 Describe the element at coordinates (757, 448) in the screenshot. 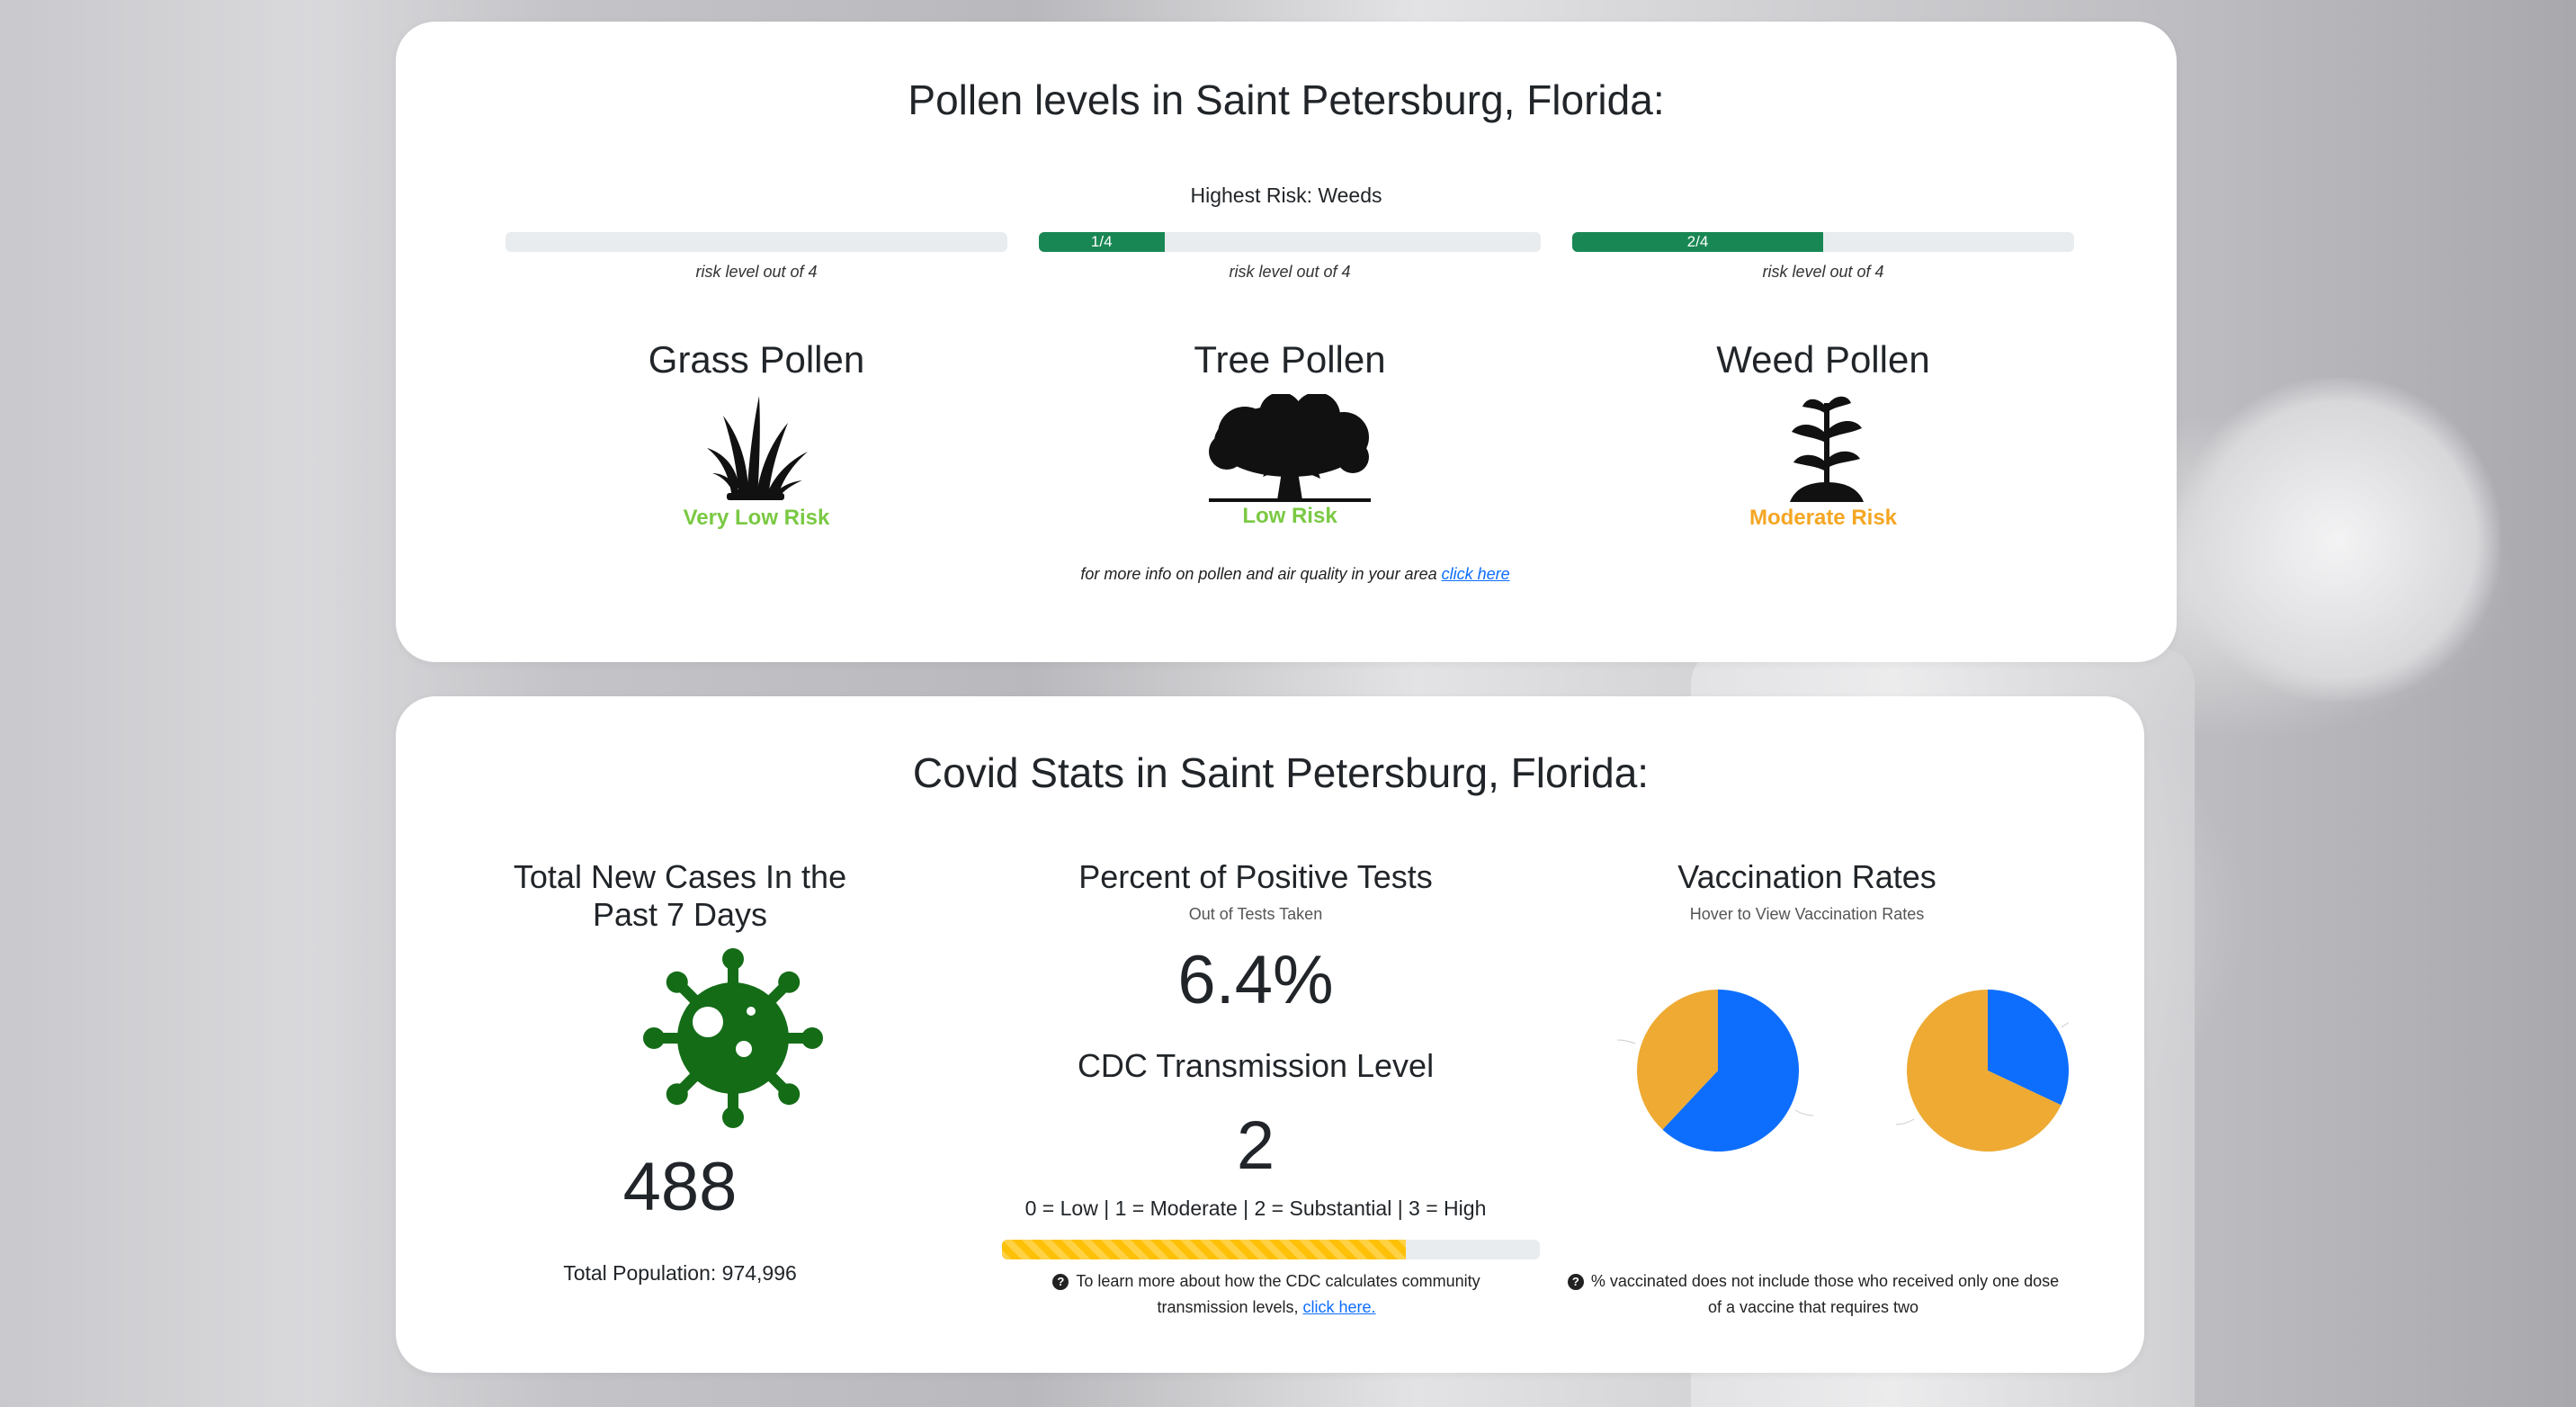

I see `grass-icon` at that location.